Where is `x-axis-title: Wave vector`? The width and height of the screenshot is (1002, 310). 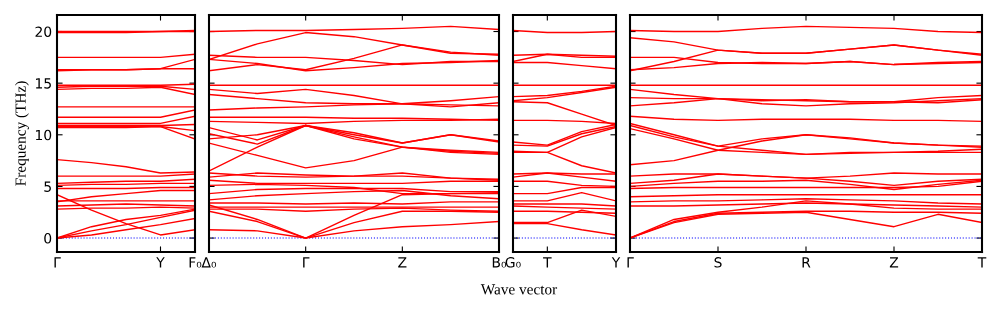
x-axis-title: Wave vector is located at coordinates (519, 289).